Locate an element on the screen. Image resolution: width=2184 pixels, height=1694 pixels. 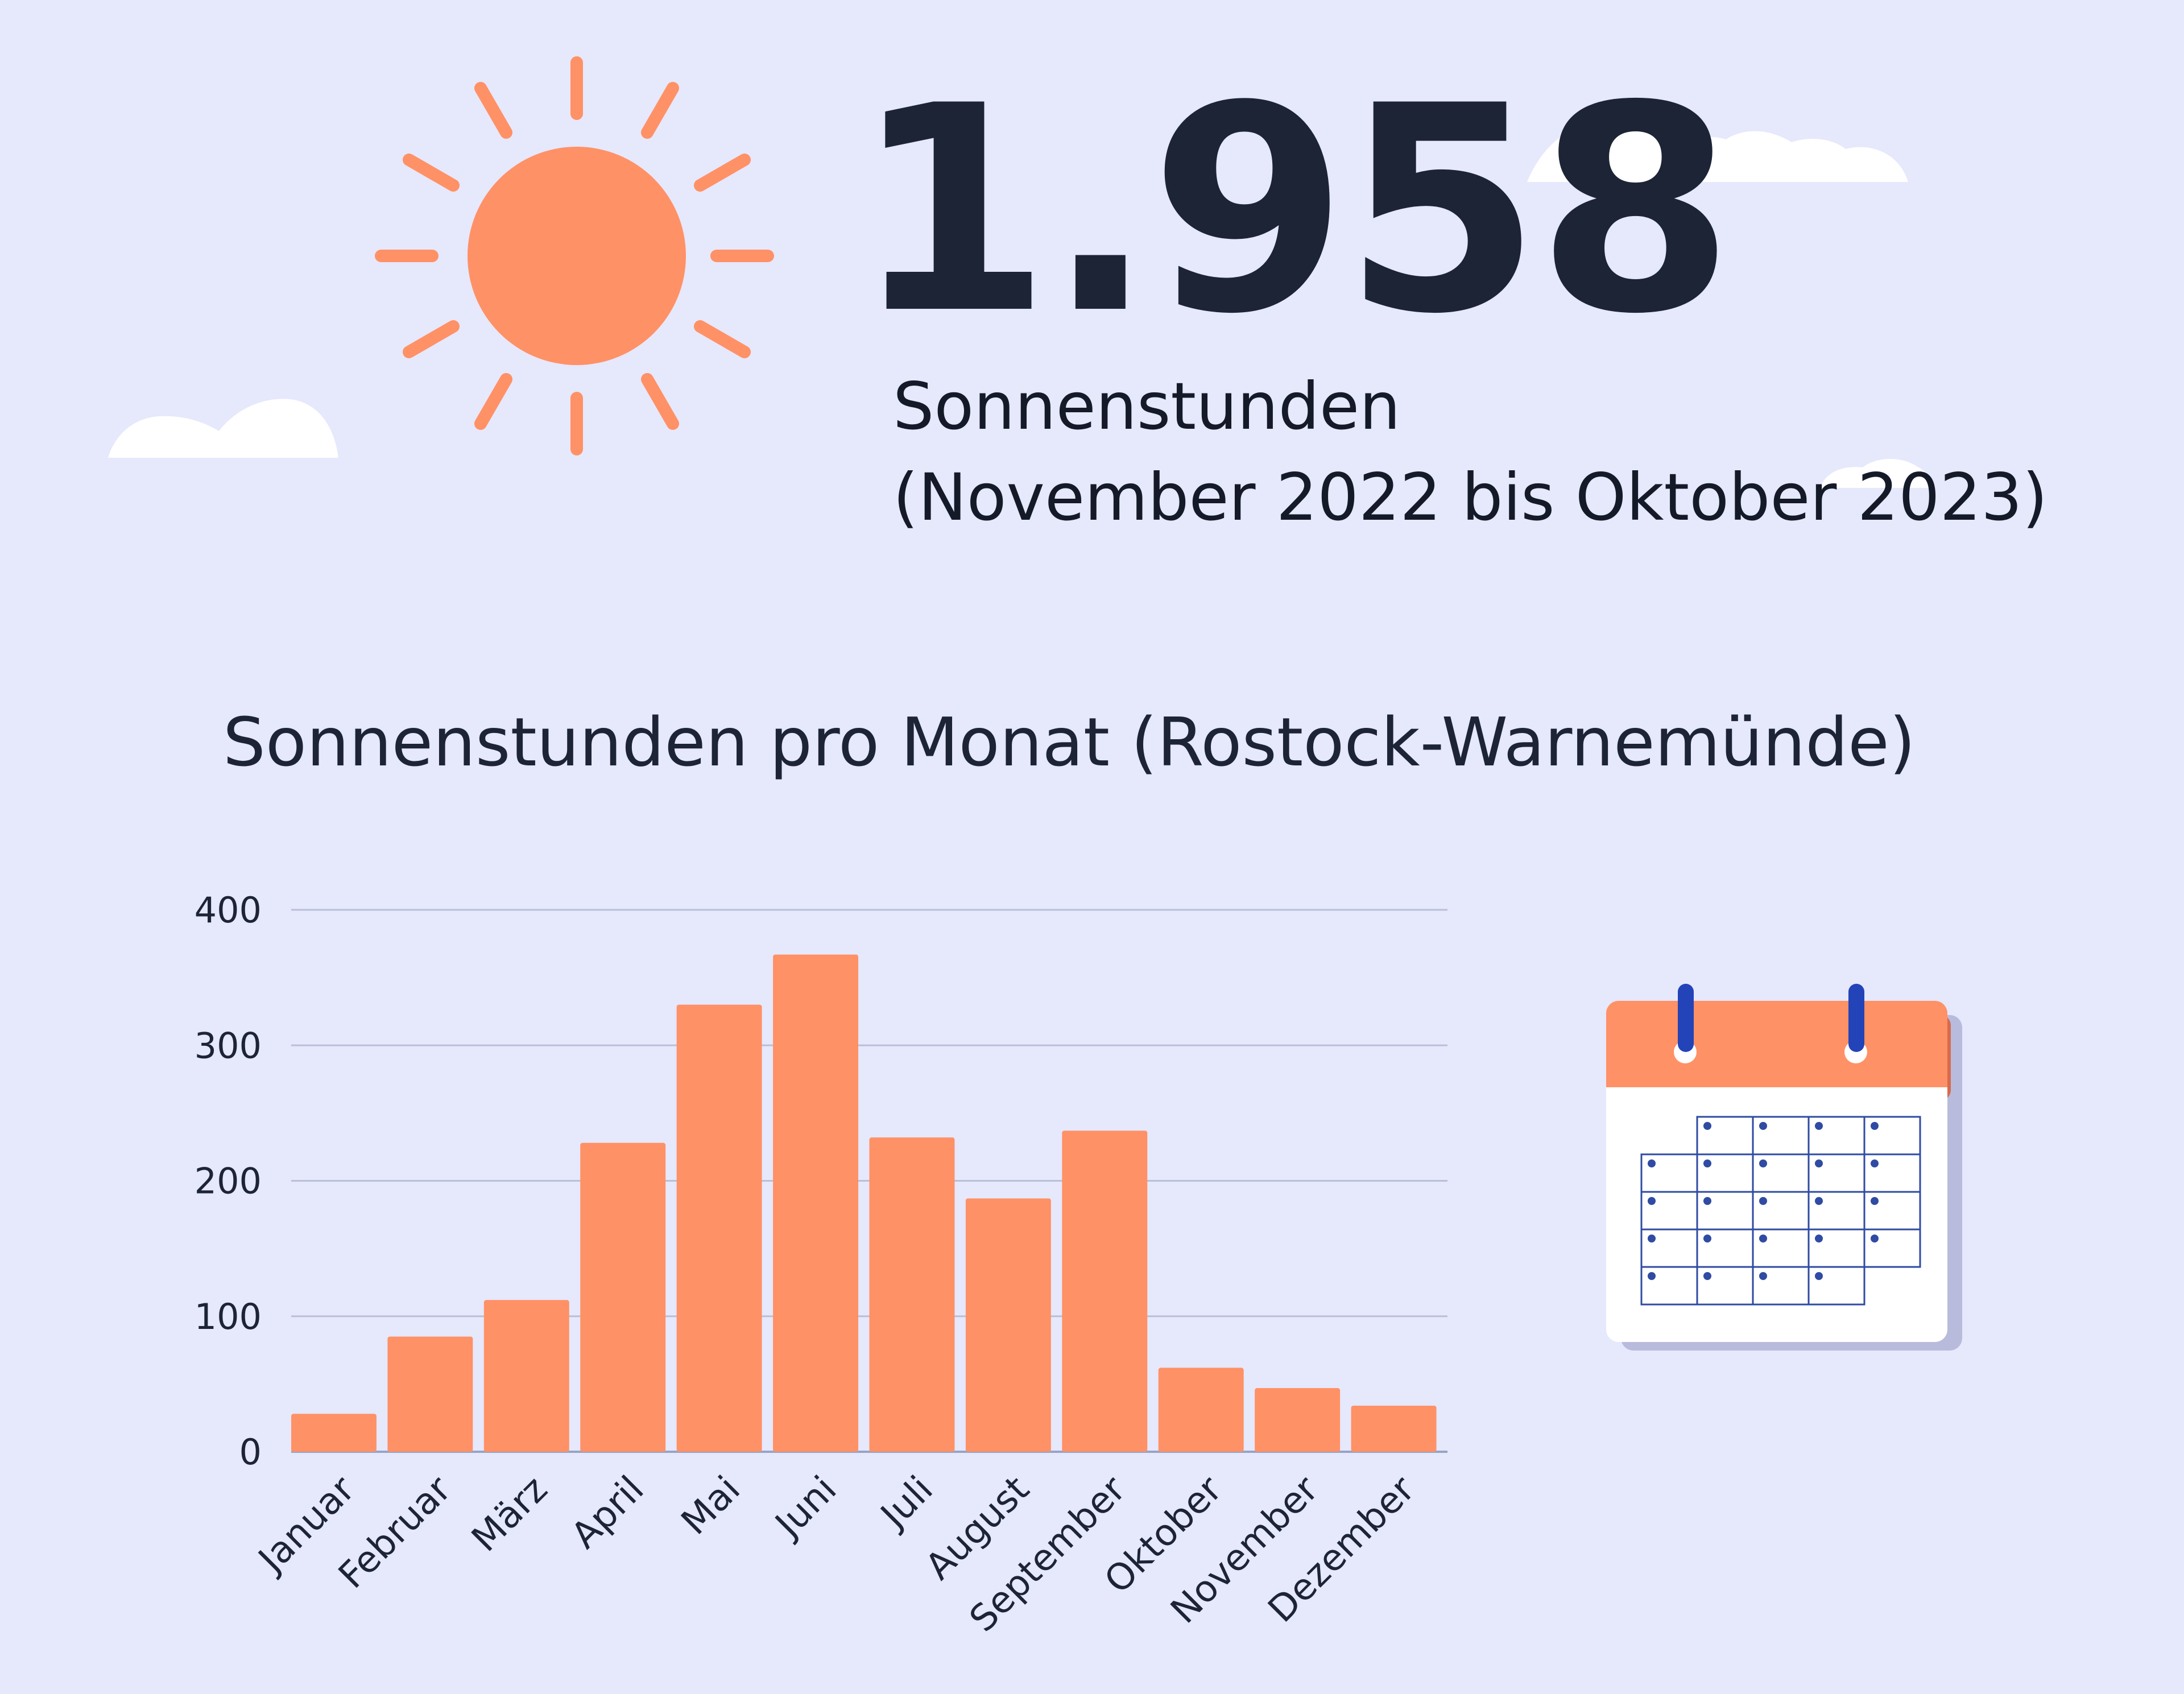
bar-august is located at coordinates (1008, 1325).